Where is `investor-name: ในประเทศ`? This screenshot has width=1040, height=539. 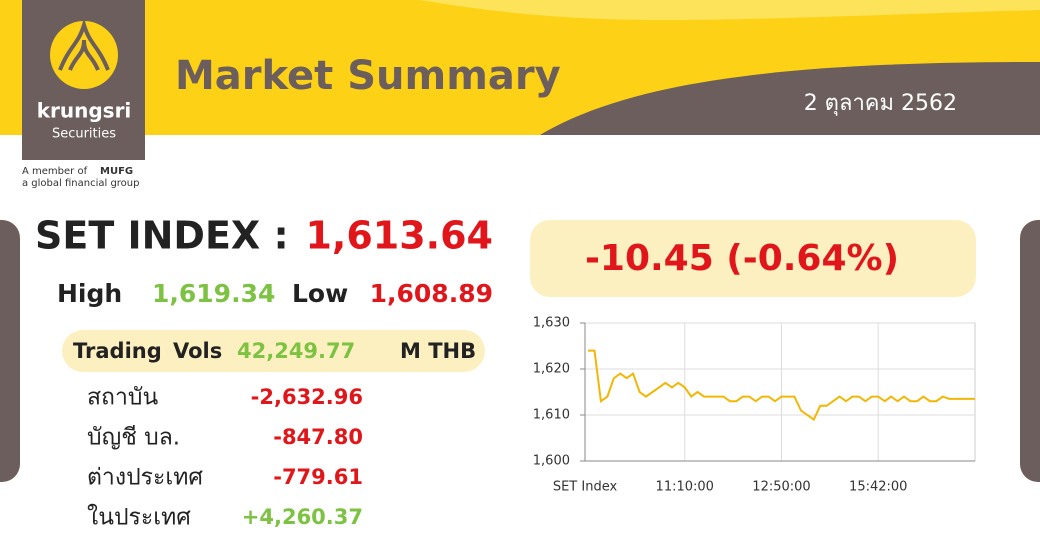
investor-name: ในประเทศ is located at coordinates (139, 517).